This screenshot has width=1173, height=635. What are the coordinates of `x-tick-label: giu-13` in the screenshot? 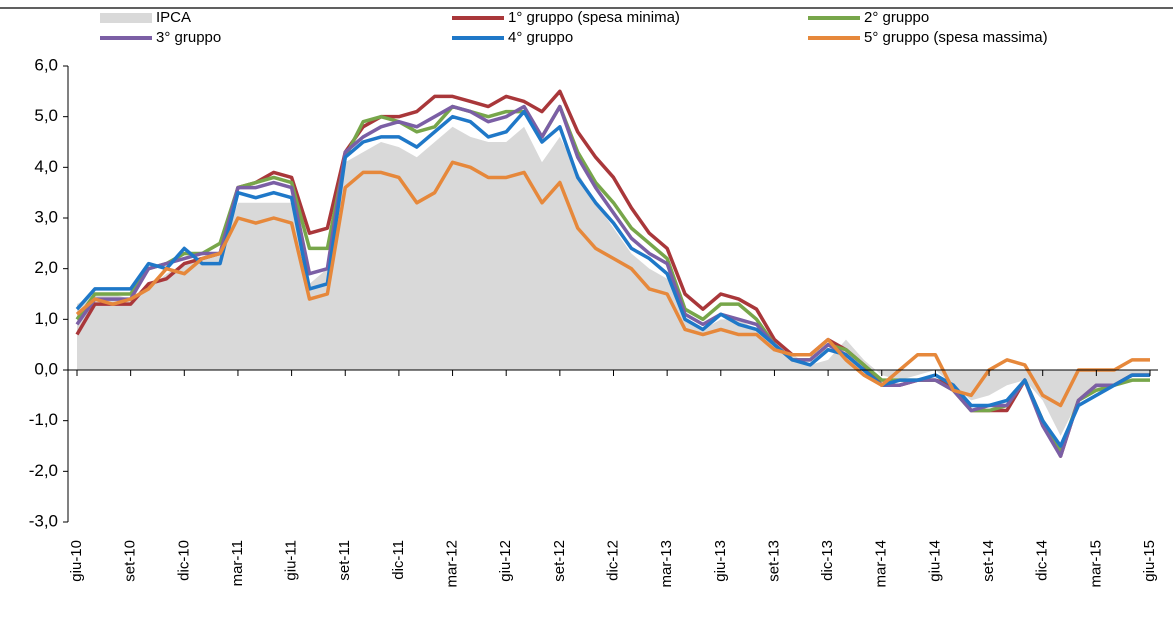 It's located at (720, 561).